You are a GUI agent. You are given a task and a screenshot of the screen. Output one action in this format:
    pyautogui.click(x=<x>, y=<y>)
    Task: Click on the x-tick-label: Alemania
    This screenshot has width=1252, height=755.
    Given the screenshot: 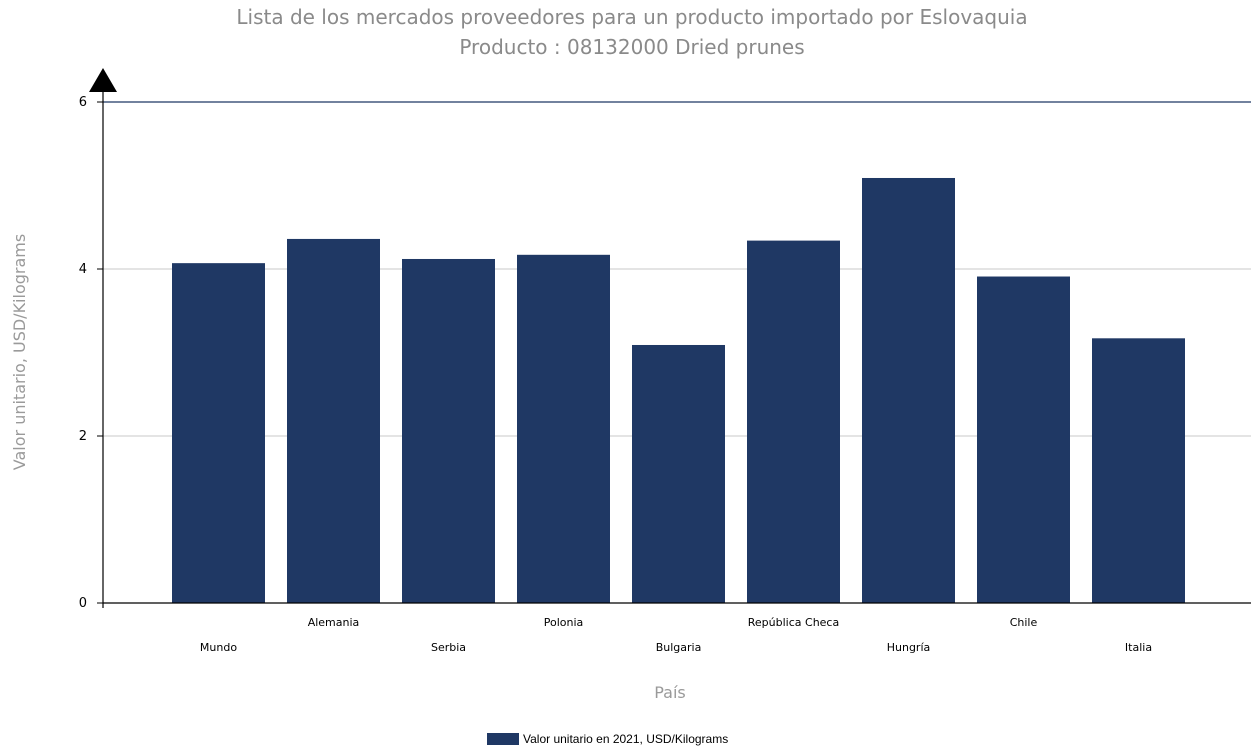 What is the action you would take?
    pyautogui.click(x=334, y=622)
    